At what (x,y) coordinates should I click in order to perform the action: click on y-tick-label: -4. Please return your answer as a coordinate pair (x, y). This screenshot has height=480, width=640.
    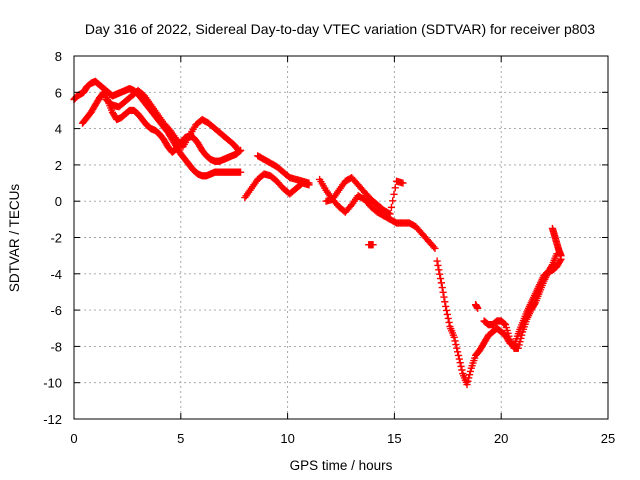
    Looking at the image, I should click on (56, 274).